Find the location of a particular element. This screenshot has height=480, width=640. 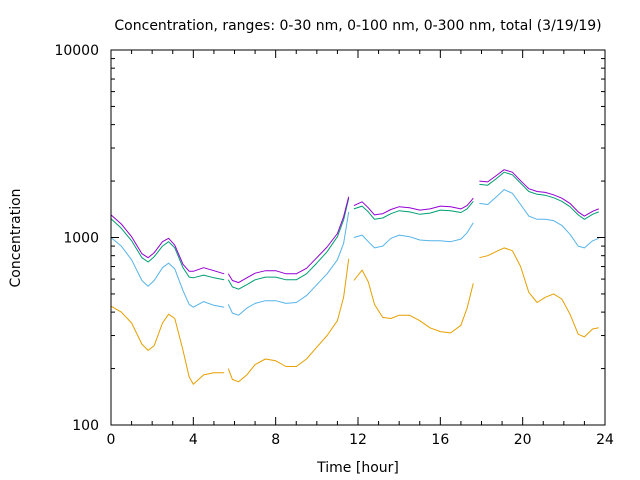

x-tick-label: 16 is located at coordinates (440, 440).